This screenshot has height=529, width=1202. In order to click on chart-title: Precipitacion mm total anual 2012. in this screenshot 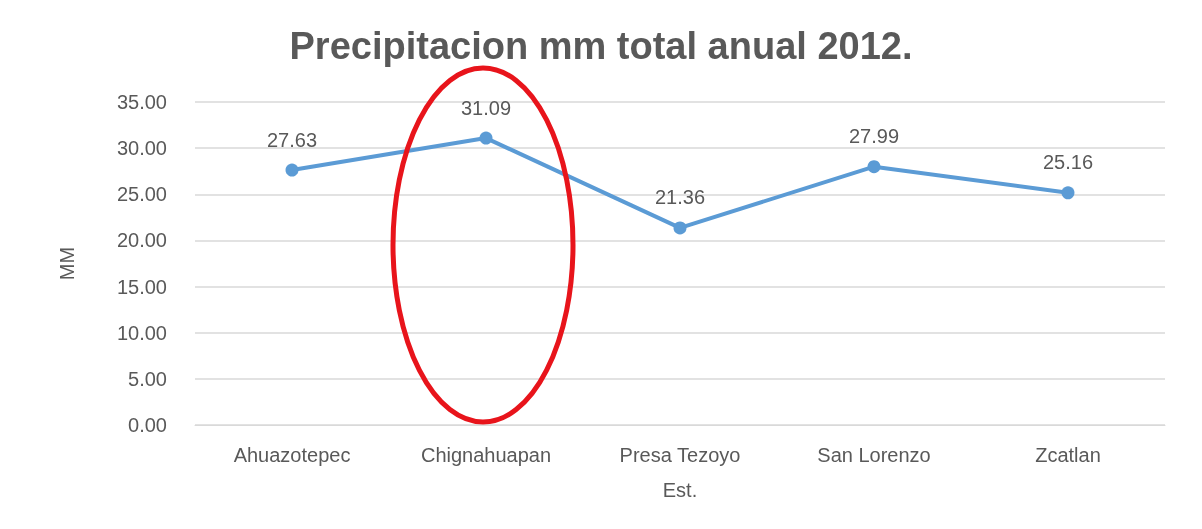, I will do `click(601, 46)`.